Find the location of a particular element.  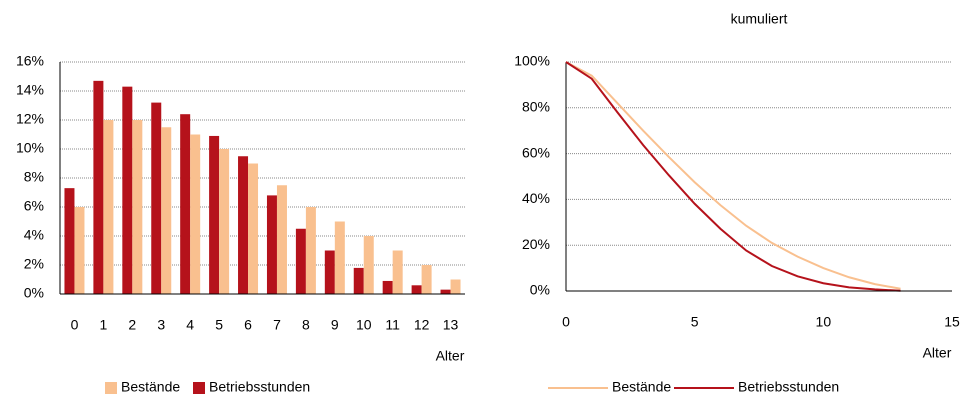

y-tick-label: 2% is located at coordinates (34, 264).